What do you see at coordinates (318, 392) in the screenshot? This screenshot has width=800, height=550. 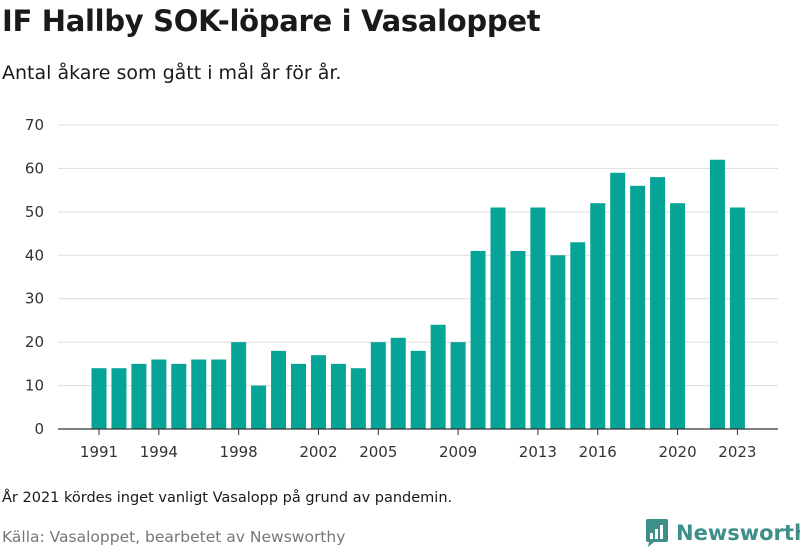 I see `bar-2002` at bounding box center [318, 392].